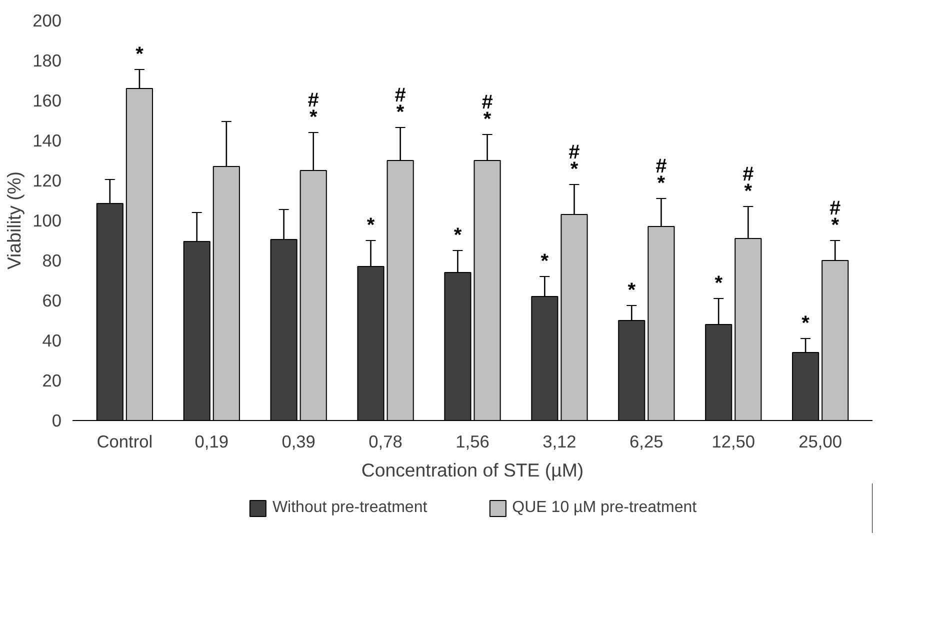 This screenshot has width=925, height=621. I want to click on x-tick-label: 3,12, so click(559, 442).